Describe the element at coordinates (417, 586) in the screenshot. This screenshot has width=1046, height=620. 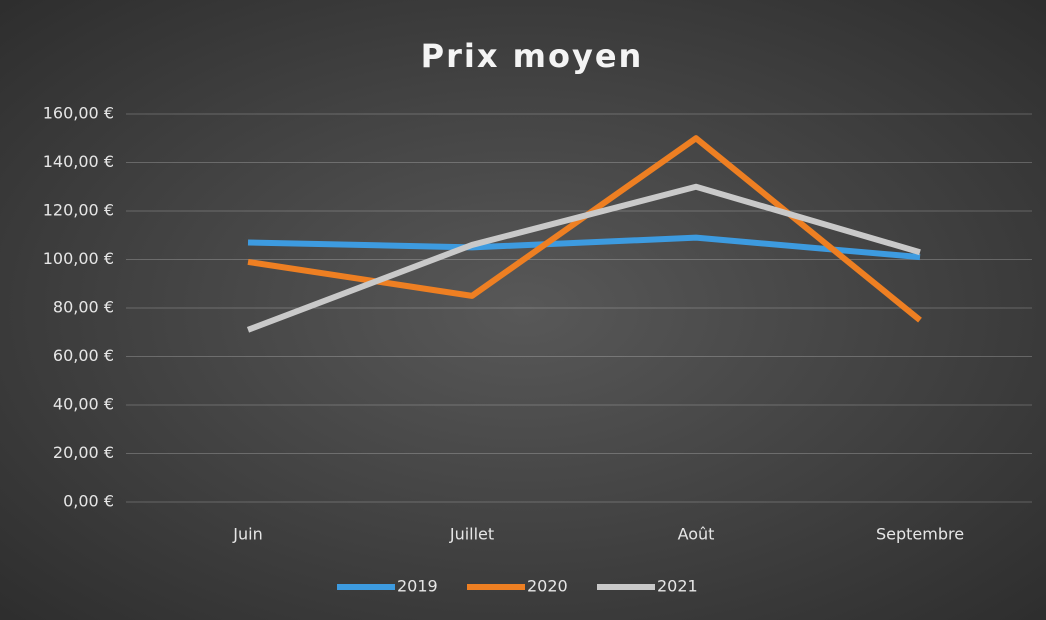
I see `legend-label: 2019` at that location.